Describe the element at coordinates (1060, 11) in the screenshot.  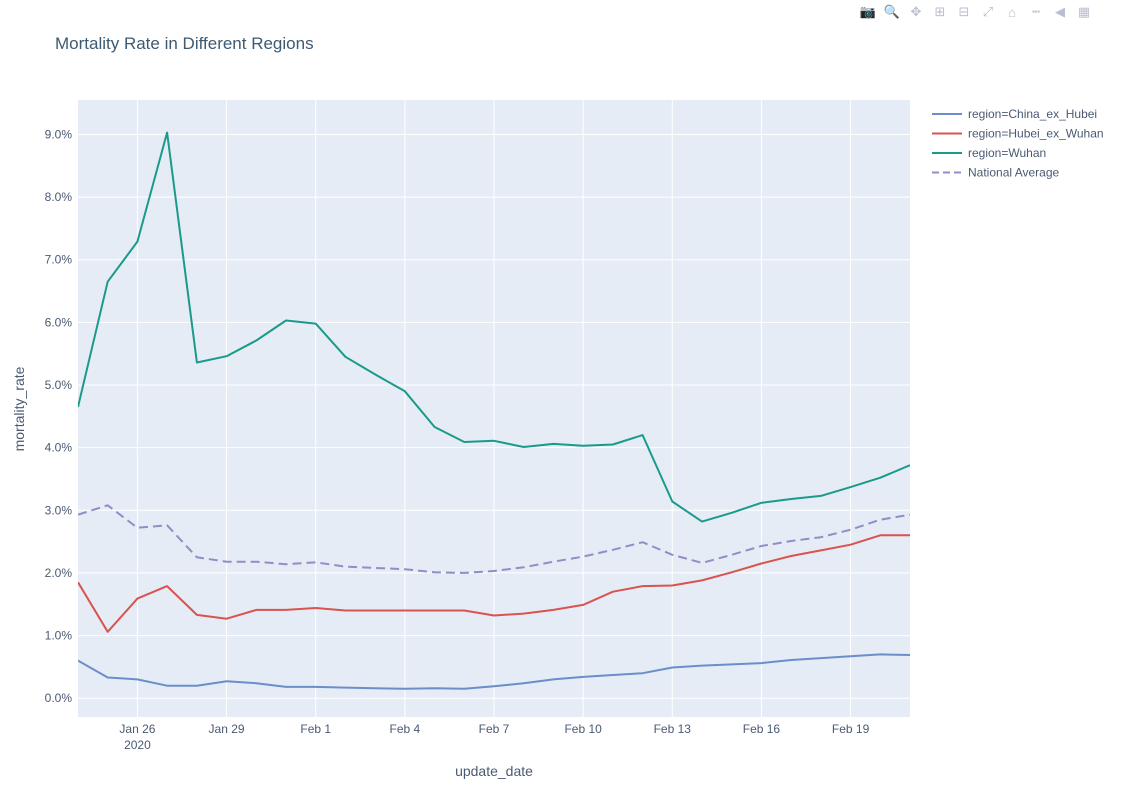
I see `hover-closest-icon: ◀` at that location.